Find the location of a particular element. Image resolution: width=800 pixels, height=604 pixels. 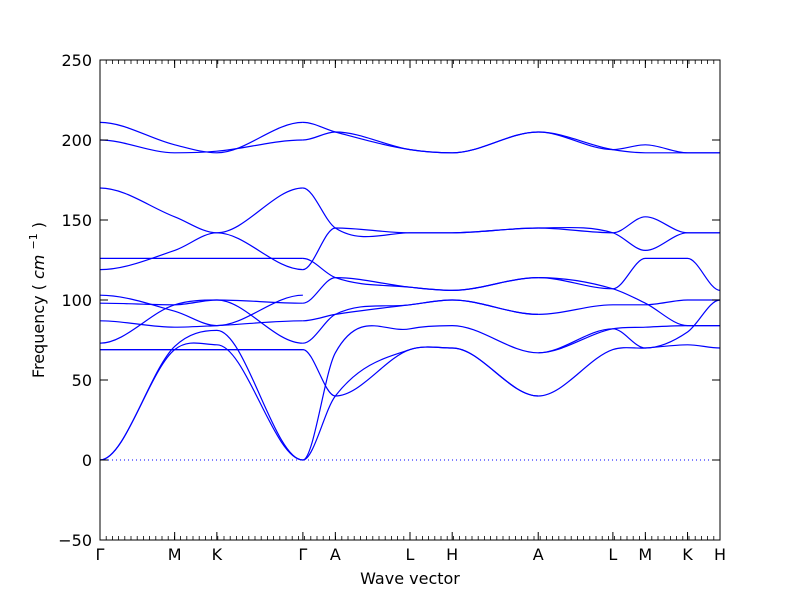

y-tick-label: −50 is located at coordinates (75, 540).